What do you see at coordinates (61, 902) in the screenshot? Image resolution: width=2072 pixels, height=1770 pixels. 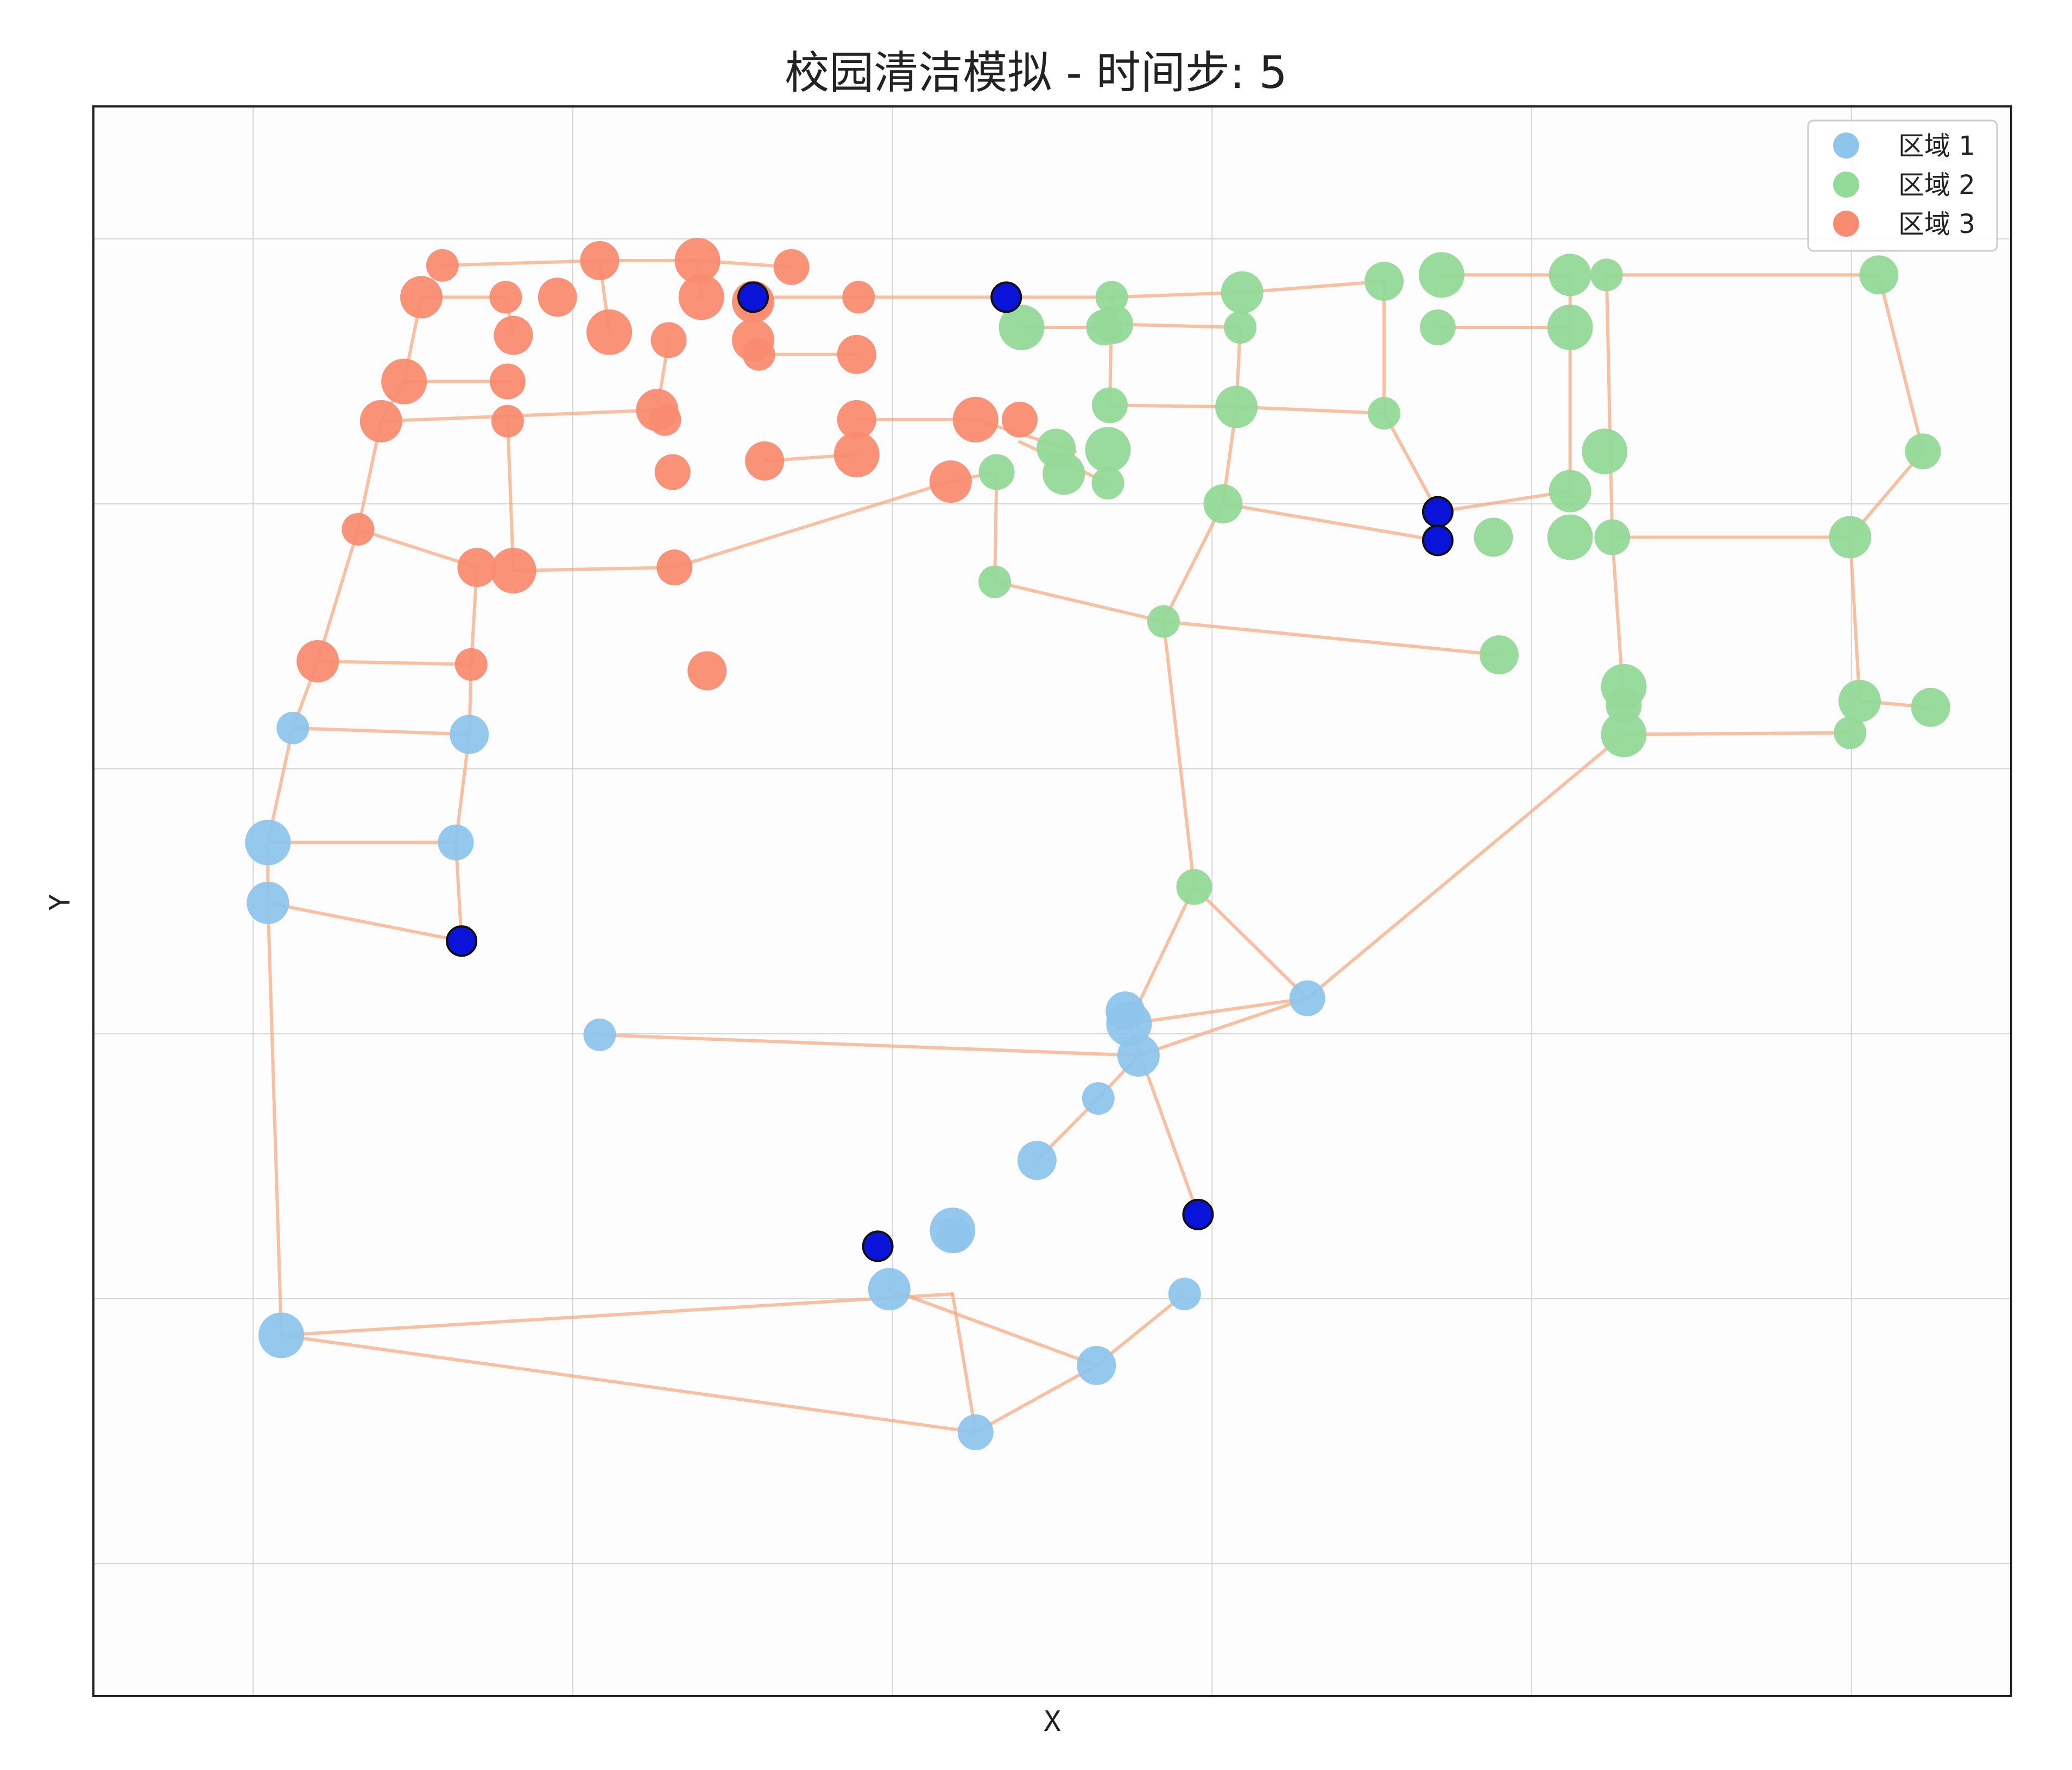 I see `y-axis-label: Y` at bounding box center [61, 902].